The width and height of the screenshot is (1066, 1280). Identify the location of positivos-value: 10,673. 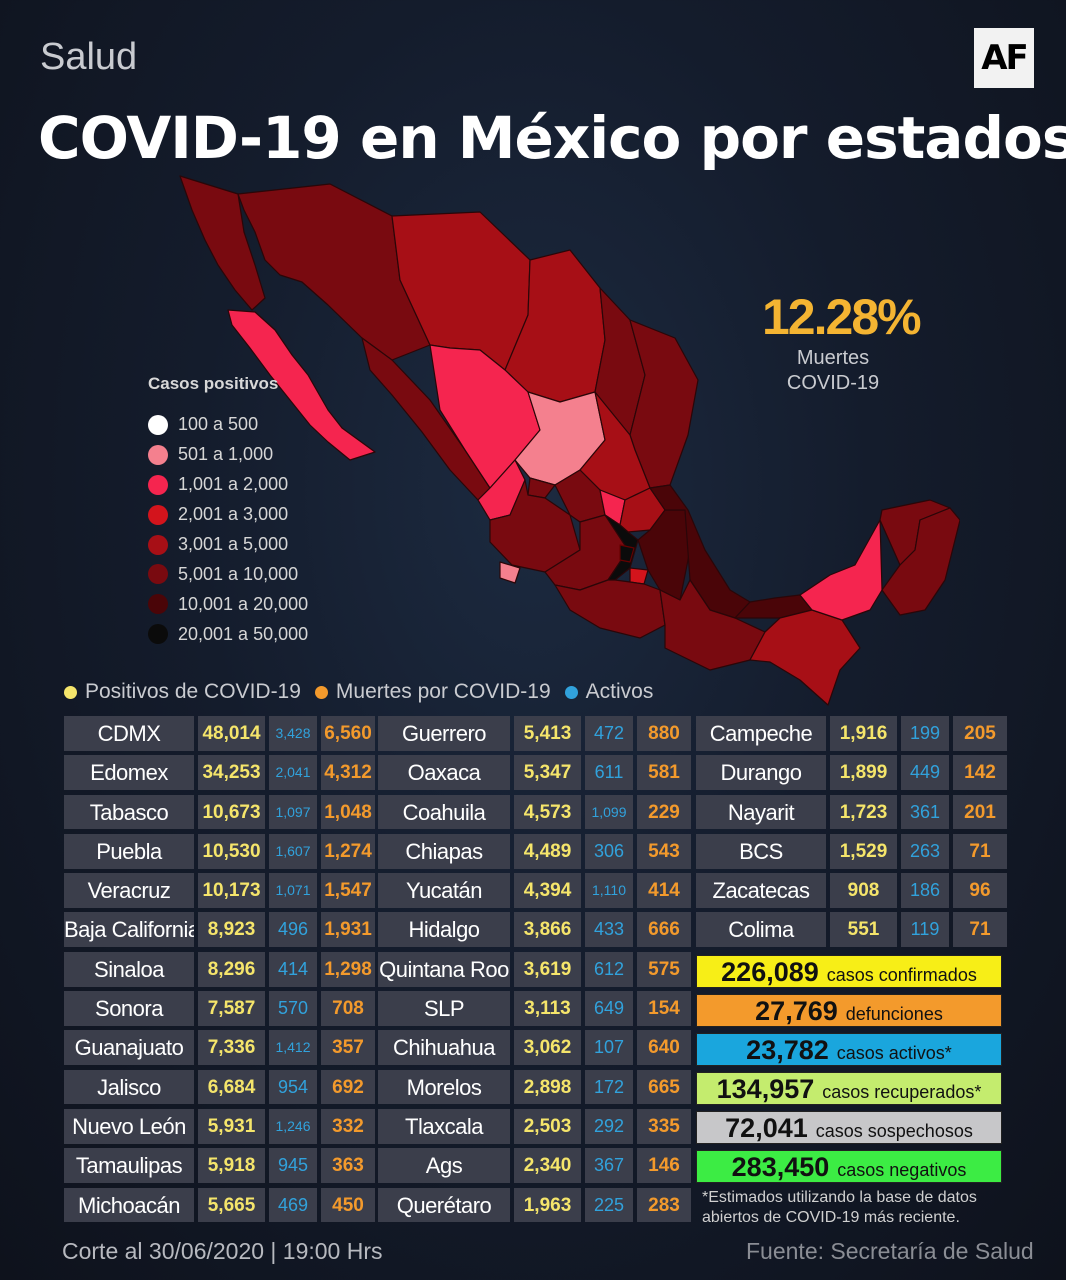
(231, 812).